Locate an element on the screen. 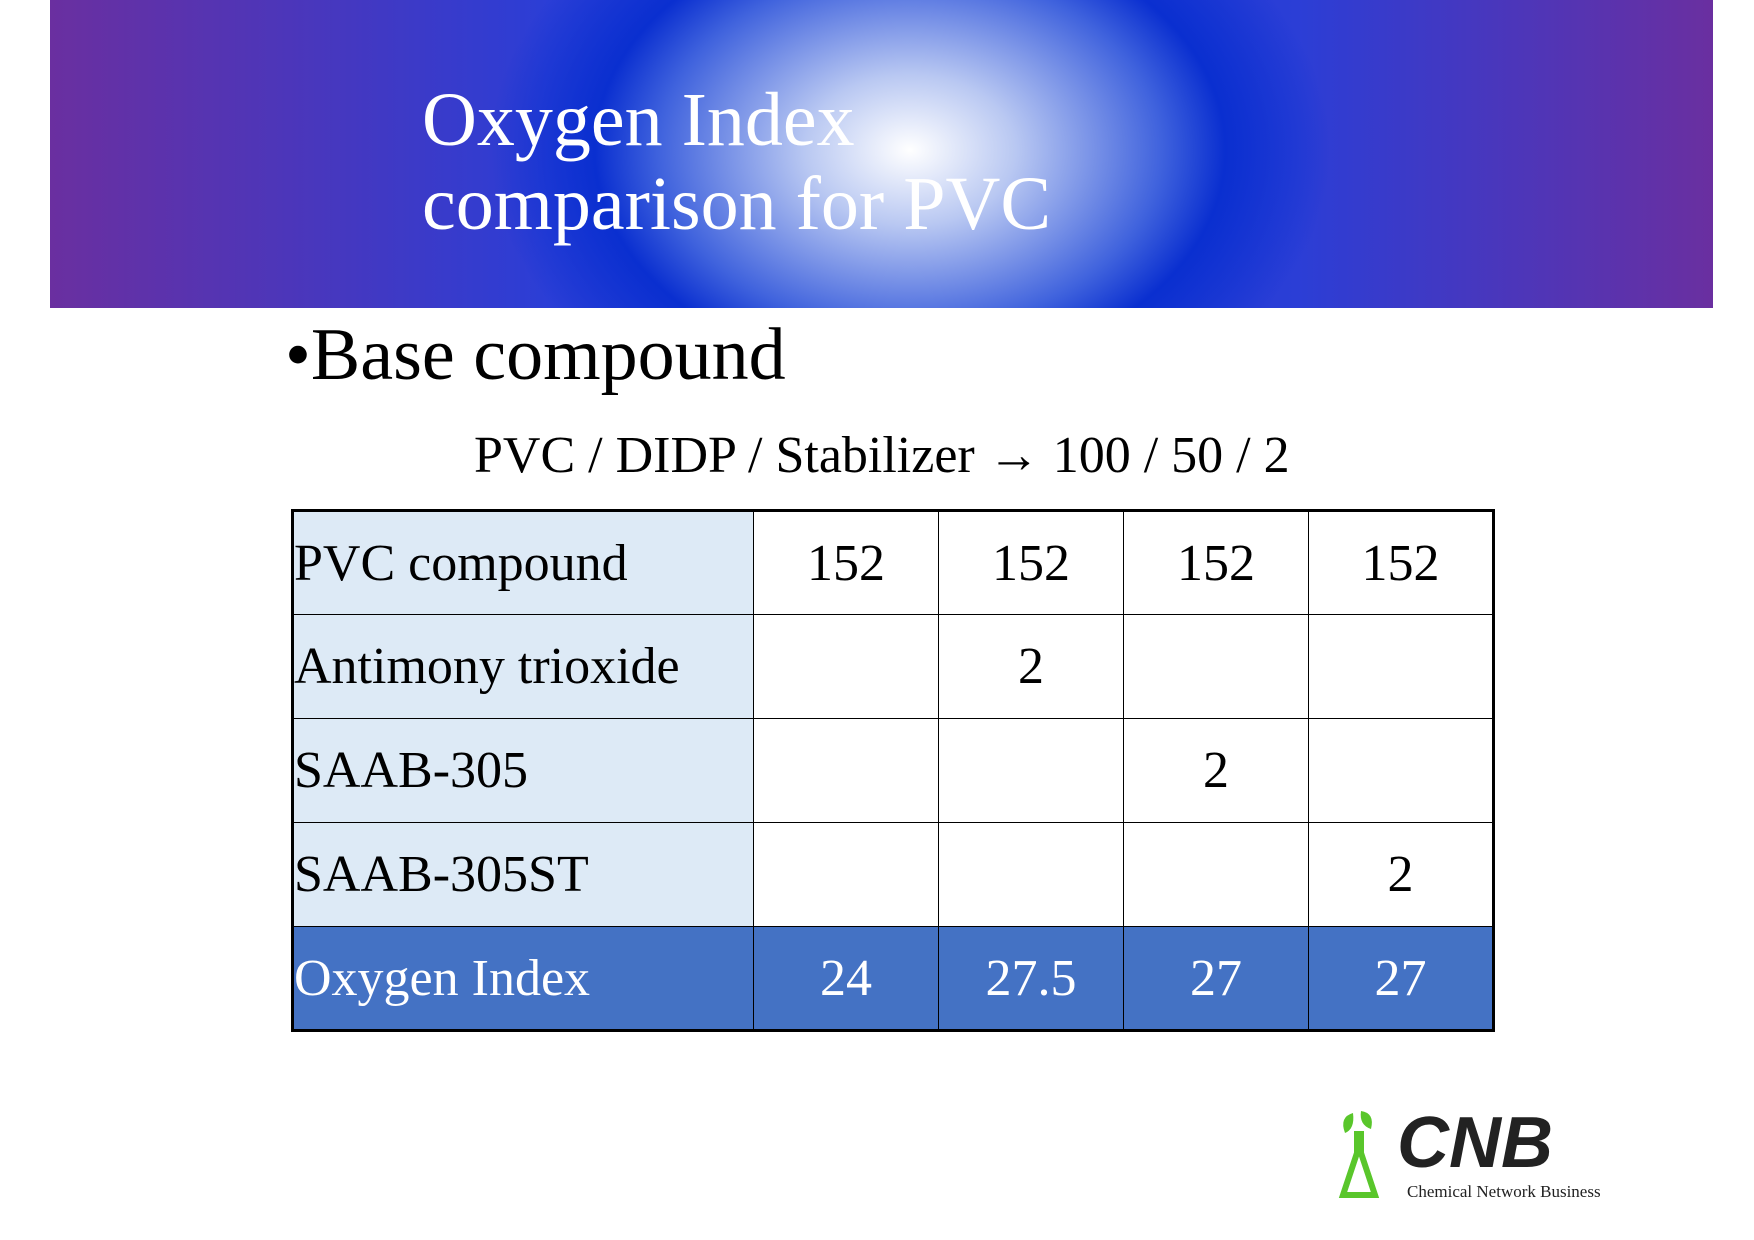 Image resolution: width=1754 pixels, height=1240 pixels. table-row: Antimony trioxide 2 is located at coordinates (893, 666).